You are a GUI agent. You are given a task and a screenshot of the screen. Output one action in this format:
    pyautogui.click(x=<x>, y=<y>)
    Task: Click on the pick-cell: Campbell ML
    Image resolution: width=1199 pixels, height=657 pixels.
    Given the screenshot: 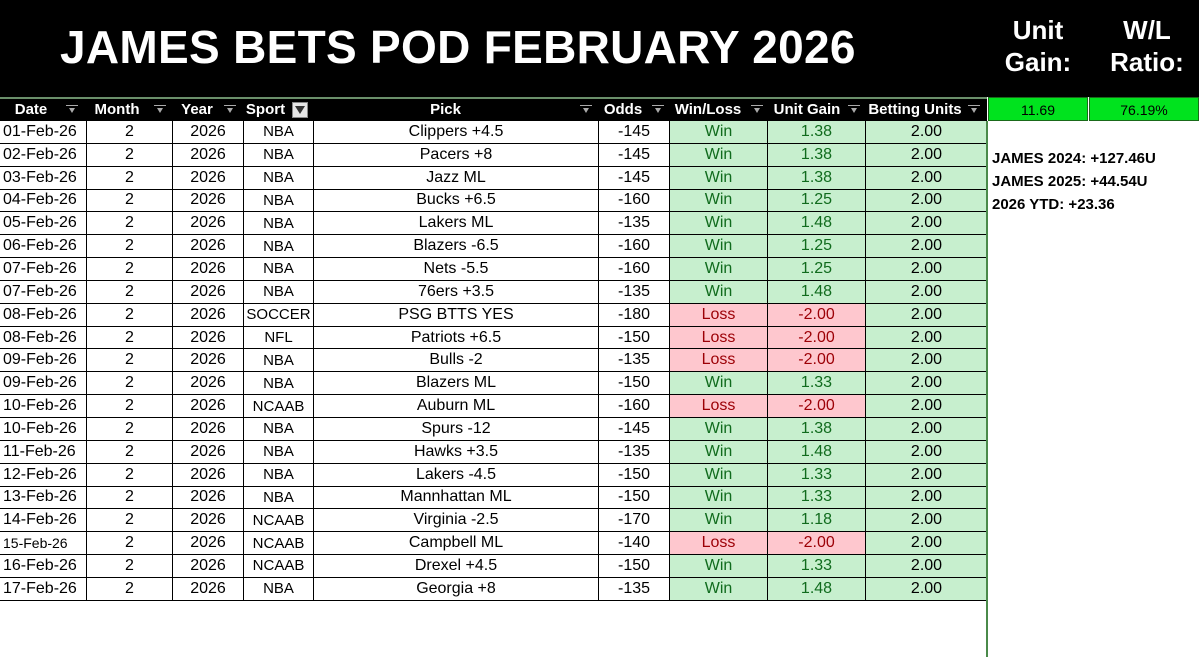 What is the action you would take?
    pyautogui.click(x=455, y=543)
    